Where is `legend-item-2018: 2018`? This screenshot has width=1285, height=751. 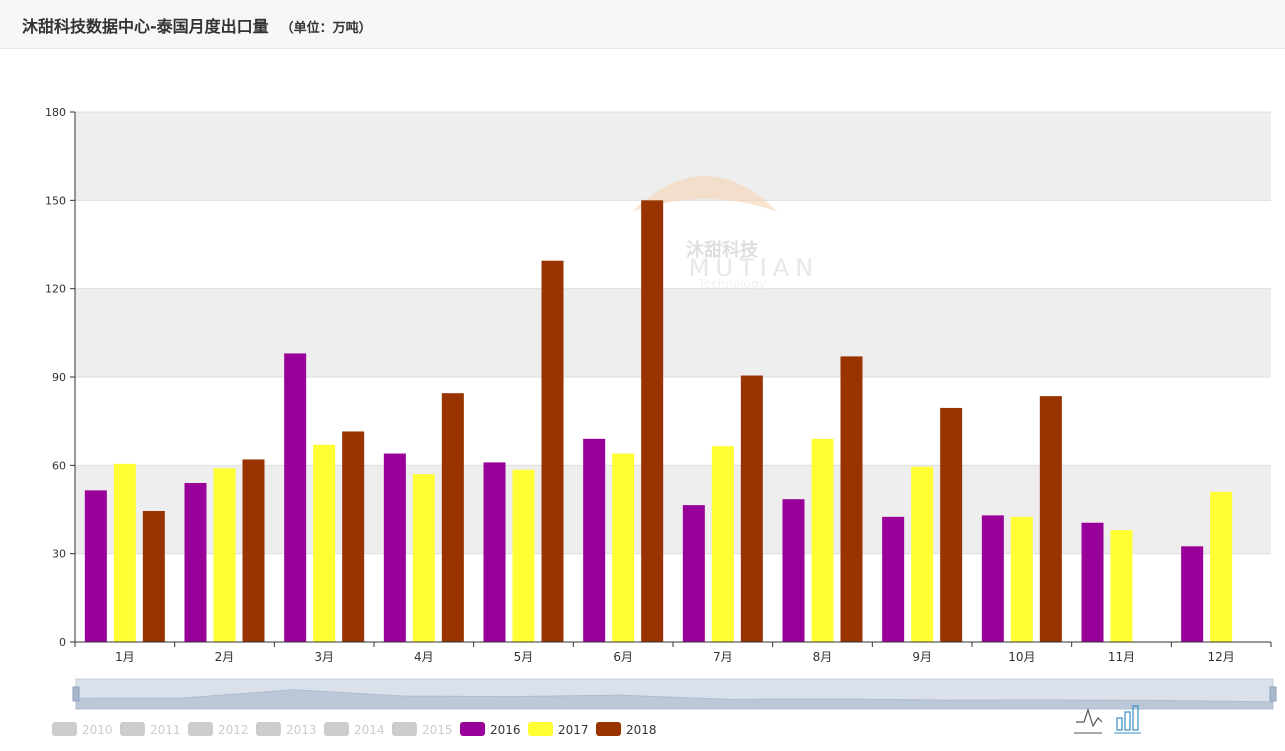 legend-item-2018: 2018 is located at coordinates (626, 729).